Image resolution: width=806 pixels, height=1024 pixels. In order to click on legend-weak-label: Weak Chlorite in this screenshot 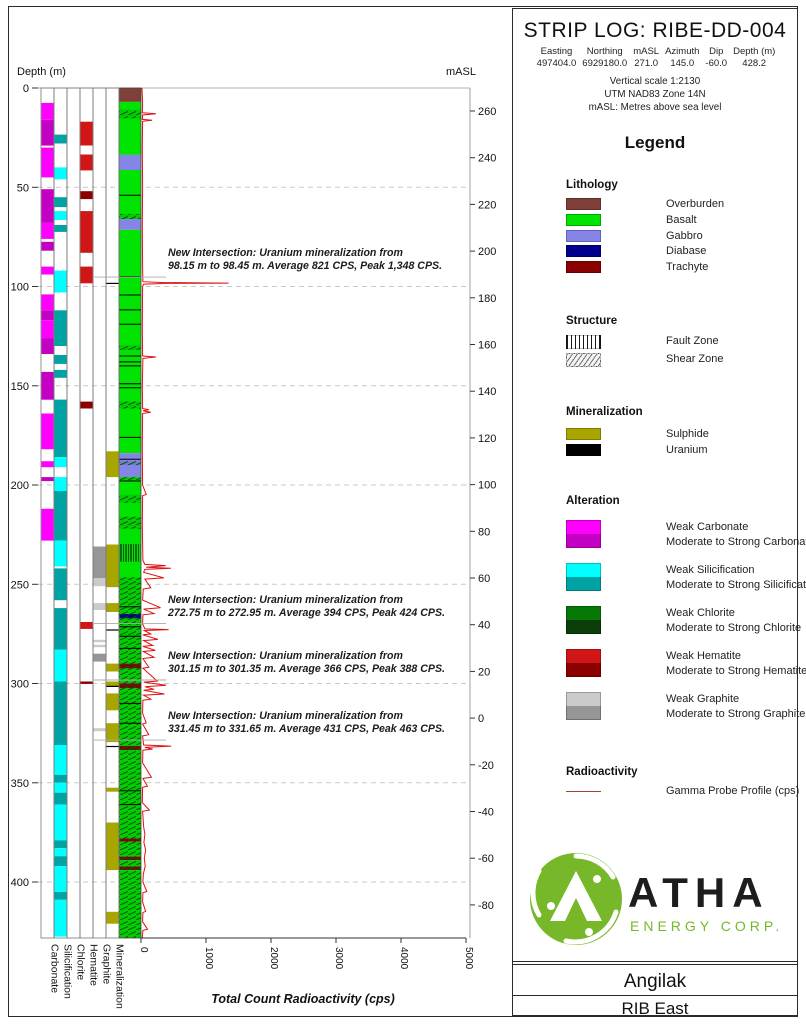, I will do `click(700, 613)`.